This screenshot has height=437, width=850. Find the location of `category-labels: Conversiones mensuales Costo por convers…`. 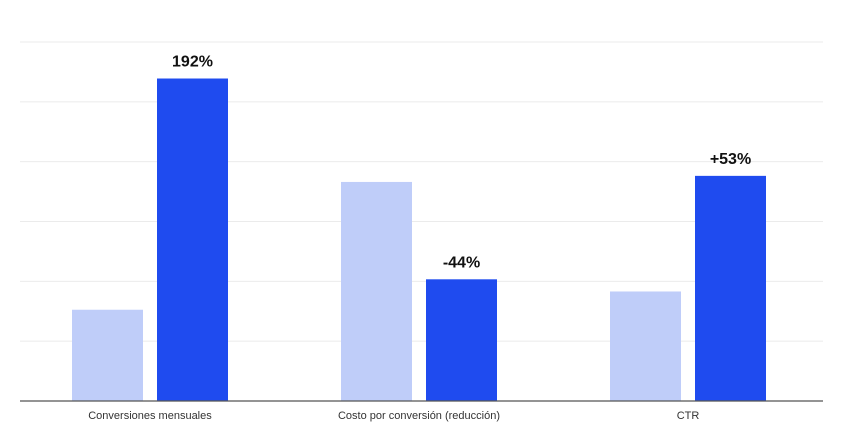

category-labels: Conversiones mensuales Costo por convers… is located at coordinates (393, 416).